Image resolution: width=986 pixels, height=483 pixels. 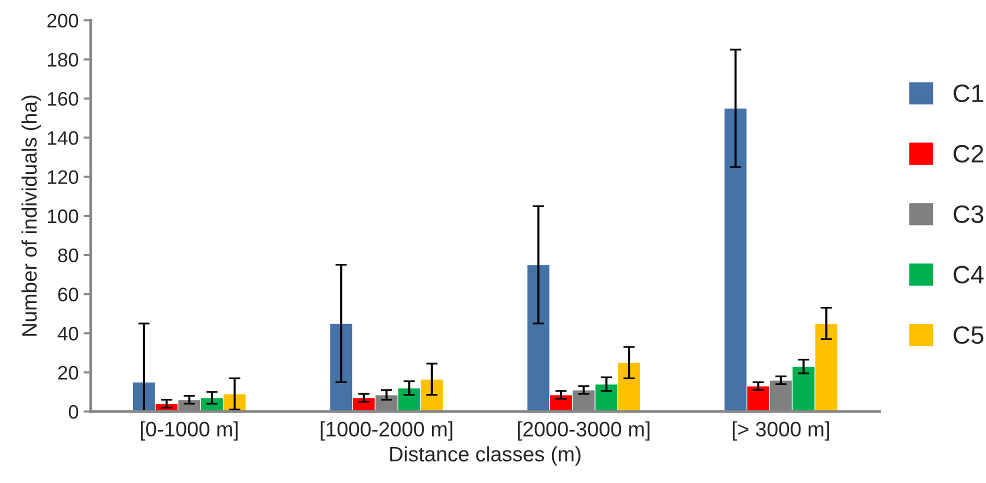 I want to click on y-tick-label: 140, so click(x=63, y=138).